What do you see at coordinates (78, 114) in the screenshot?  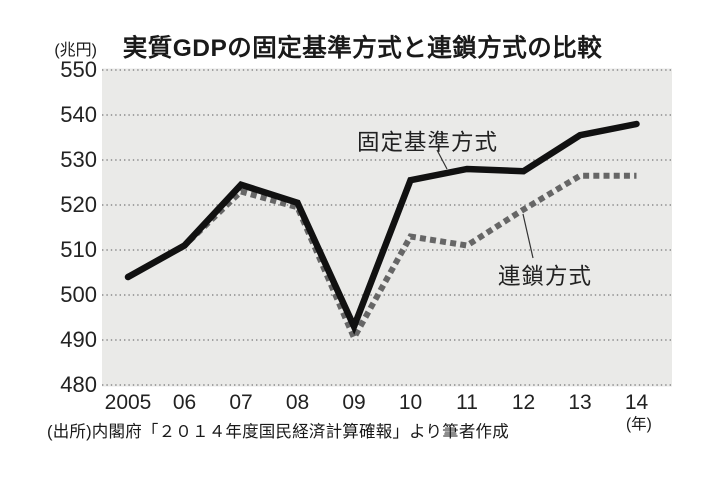 I see `y-axis-tick-label: 540` at bounding box center [78, 114].